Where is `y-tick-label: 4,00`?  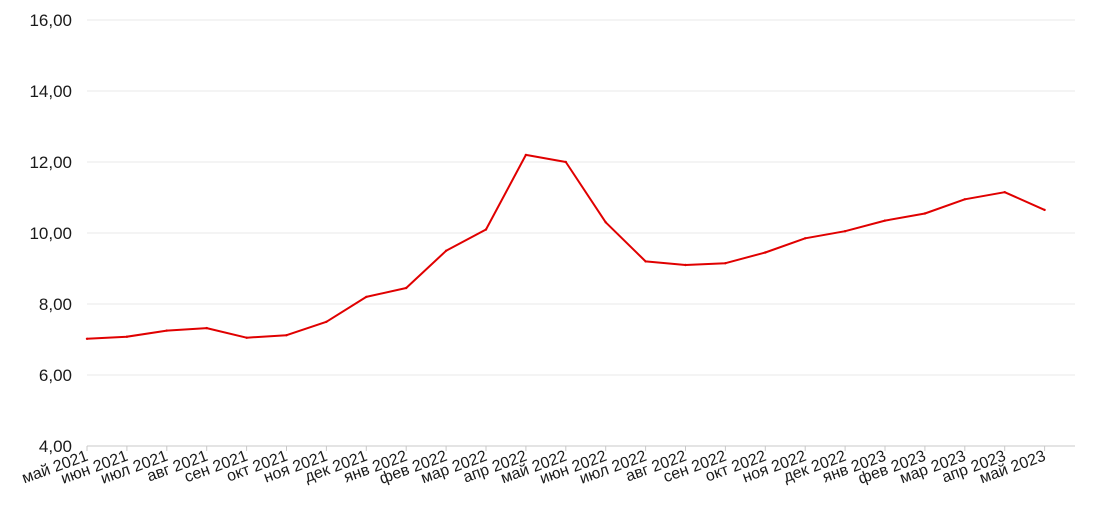 y-tick-label: 4,00 is located at coordinates (55, 446).